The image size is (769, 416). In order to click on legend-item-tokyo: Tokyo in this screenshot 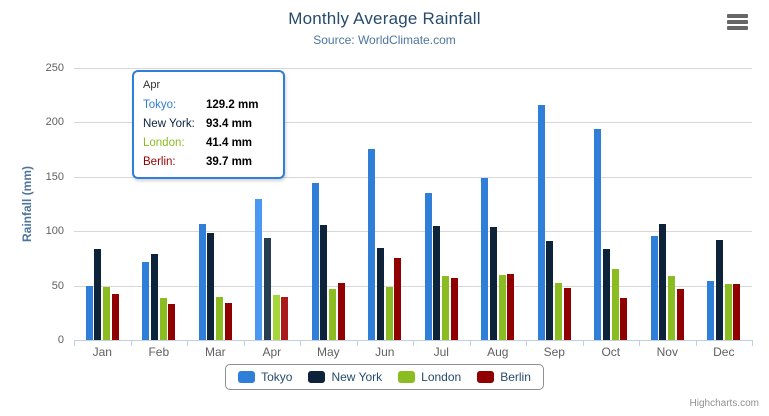, I will do `click(265, 377)`.